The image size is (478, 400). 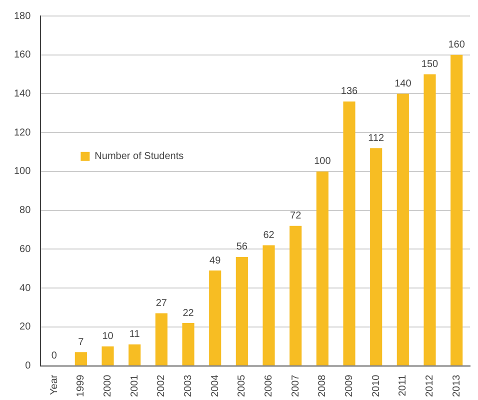 What do you see at coordinates (26, 210) in the screenshot?
I see `y-tick-label: 80` at bounding box center [26, 210].